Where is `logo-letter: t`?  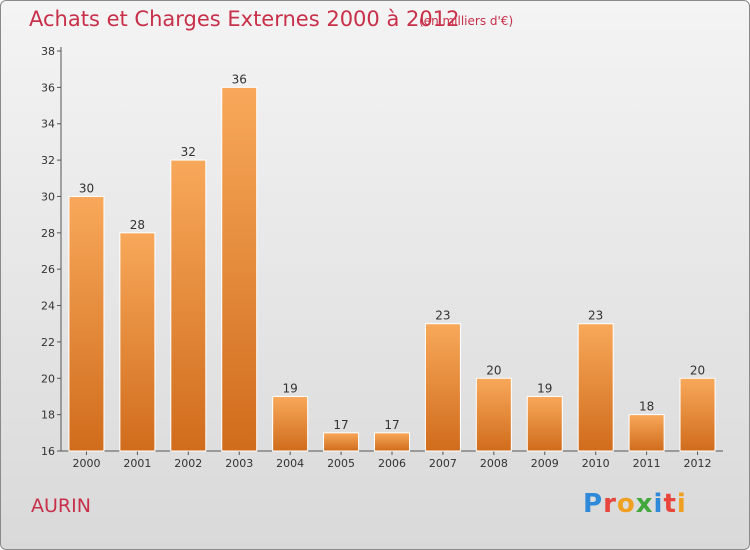 logo-letter: t is located at coordinates (670, 504).